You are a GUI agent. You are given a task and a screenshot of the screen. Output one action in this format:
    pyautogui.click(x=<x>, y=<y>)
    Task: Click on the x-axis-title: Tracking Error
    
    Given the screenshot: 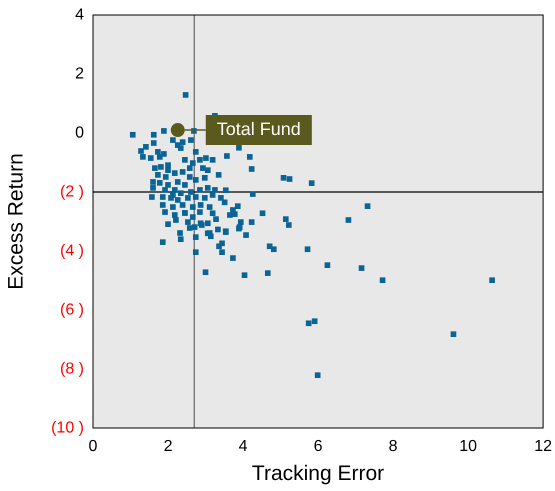 What is the action you would take?
    pyautogui.click(x=318, y=474)
    